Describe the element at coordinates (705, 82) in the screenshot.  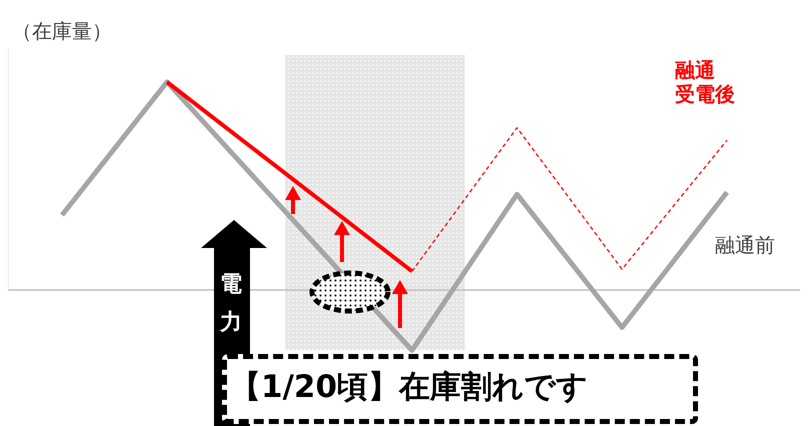
I see `series-label: 融通受電後` at that location.